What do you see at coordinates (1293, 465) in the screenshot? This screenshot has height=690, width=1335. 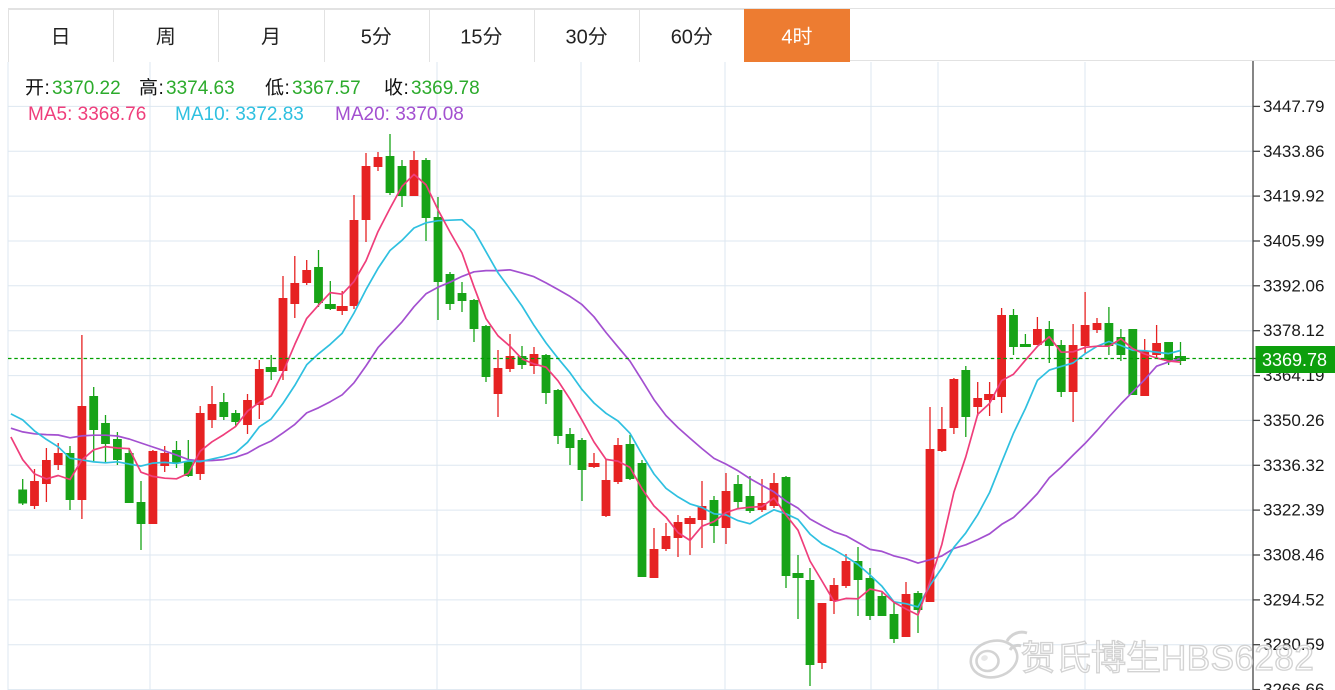 I see `svg-text: 3336.32` at bounding box center [1293, 465].